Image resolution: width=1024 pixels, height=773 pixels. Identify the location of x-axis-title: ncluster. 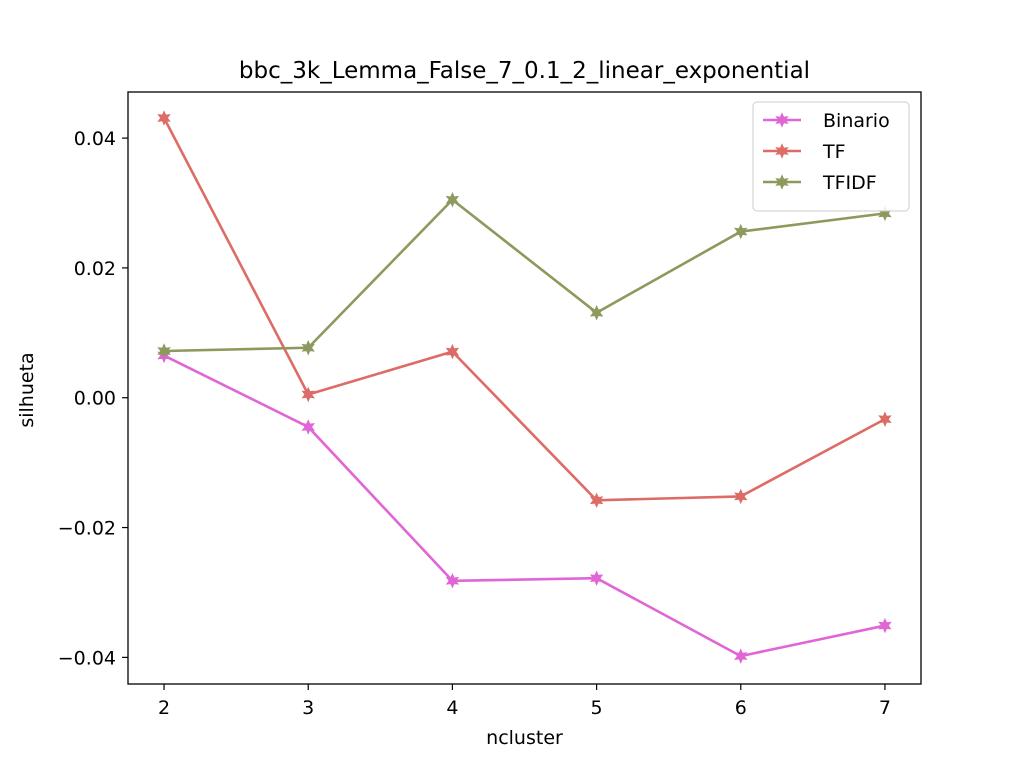
(524, 738).